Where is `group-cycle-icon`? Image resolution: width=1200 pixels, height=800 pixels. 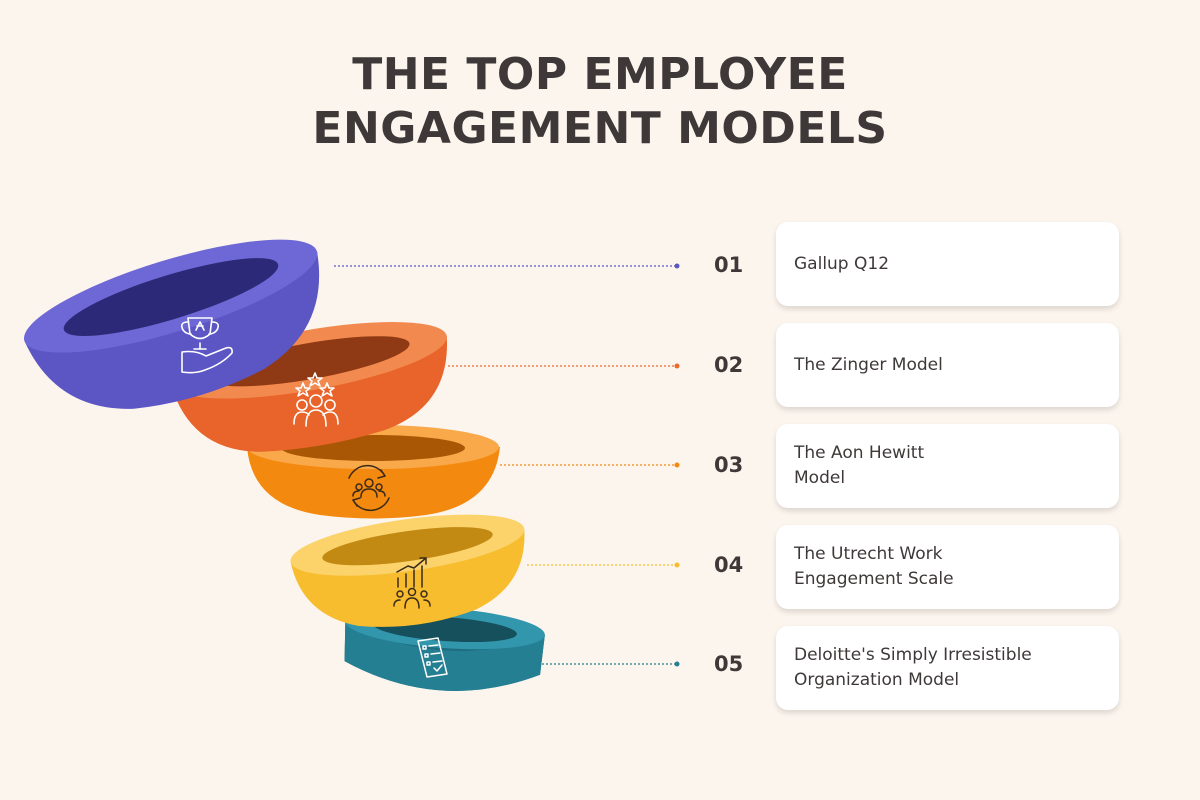
group-cycle-icon is located at coordinates (369, 488).